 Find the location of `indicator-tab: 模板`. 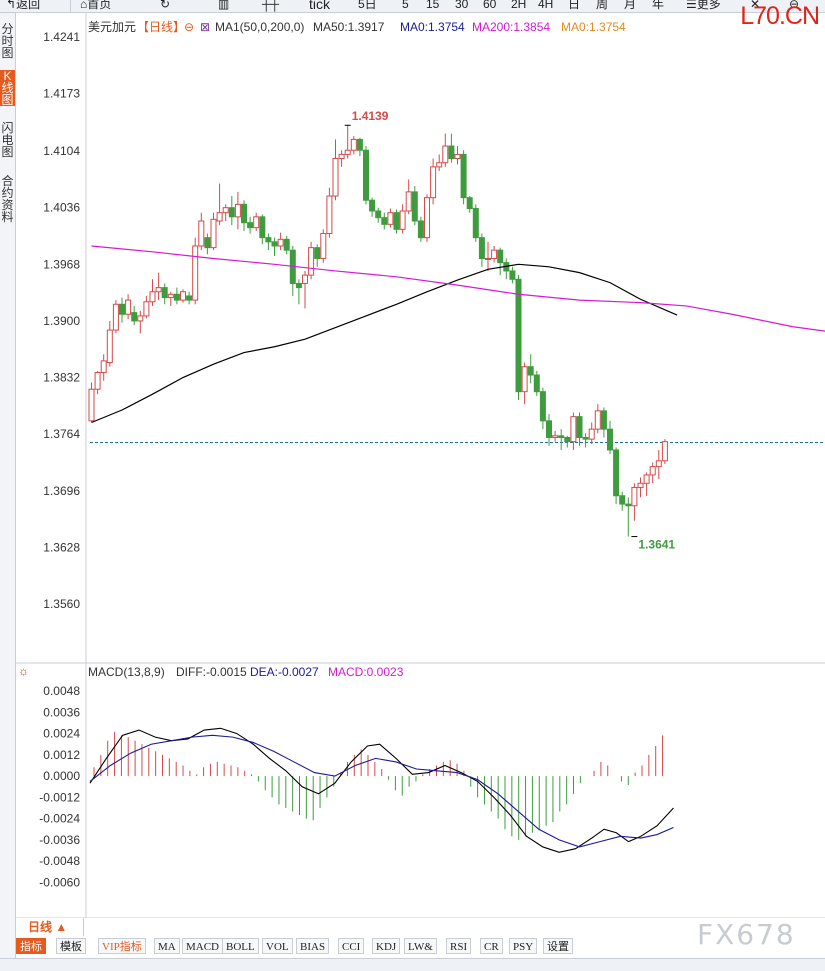

indicator-tab: 模板 is located at coordinates (71, 946).